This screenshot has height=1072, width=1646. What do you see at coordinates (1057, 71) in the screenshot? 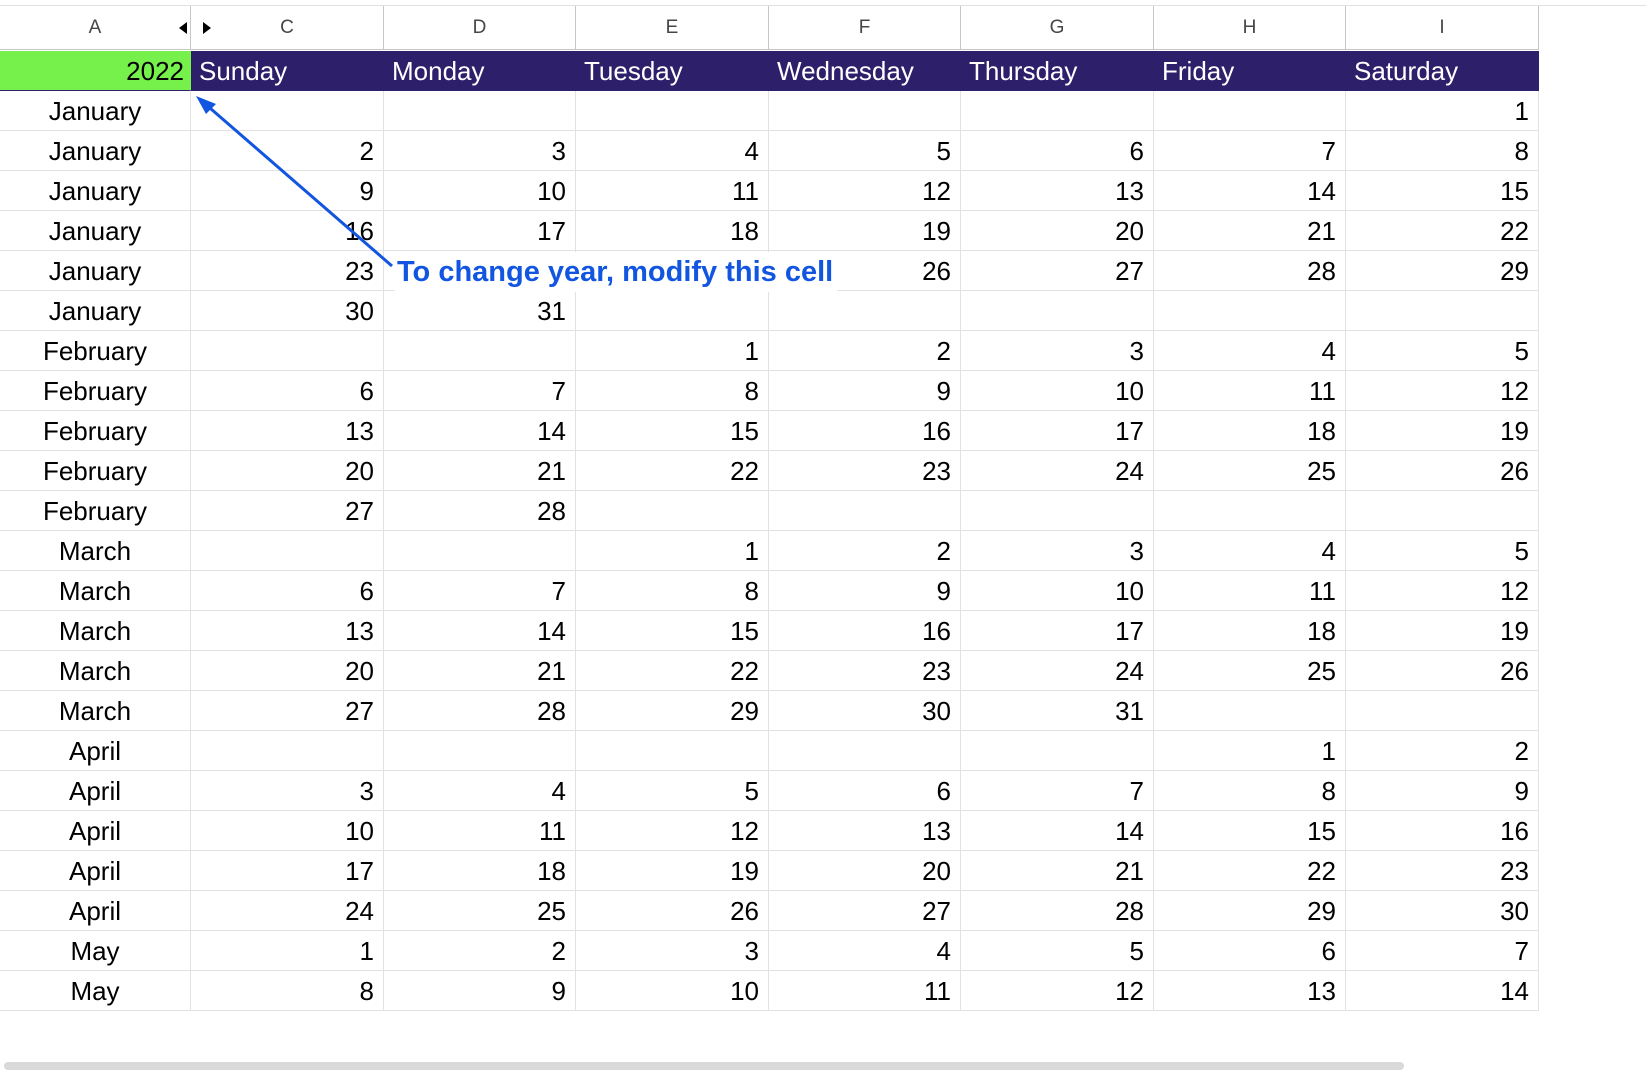
I see `day-header-thursday: Thursday` at bounding box center [1057, 71].